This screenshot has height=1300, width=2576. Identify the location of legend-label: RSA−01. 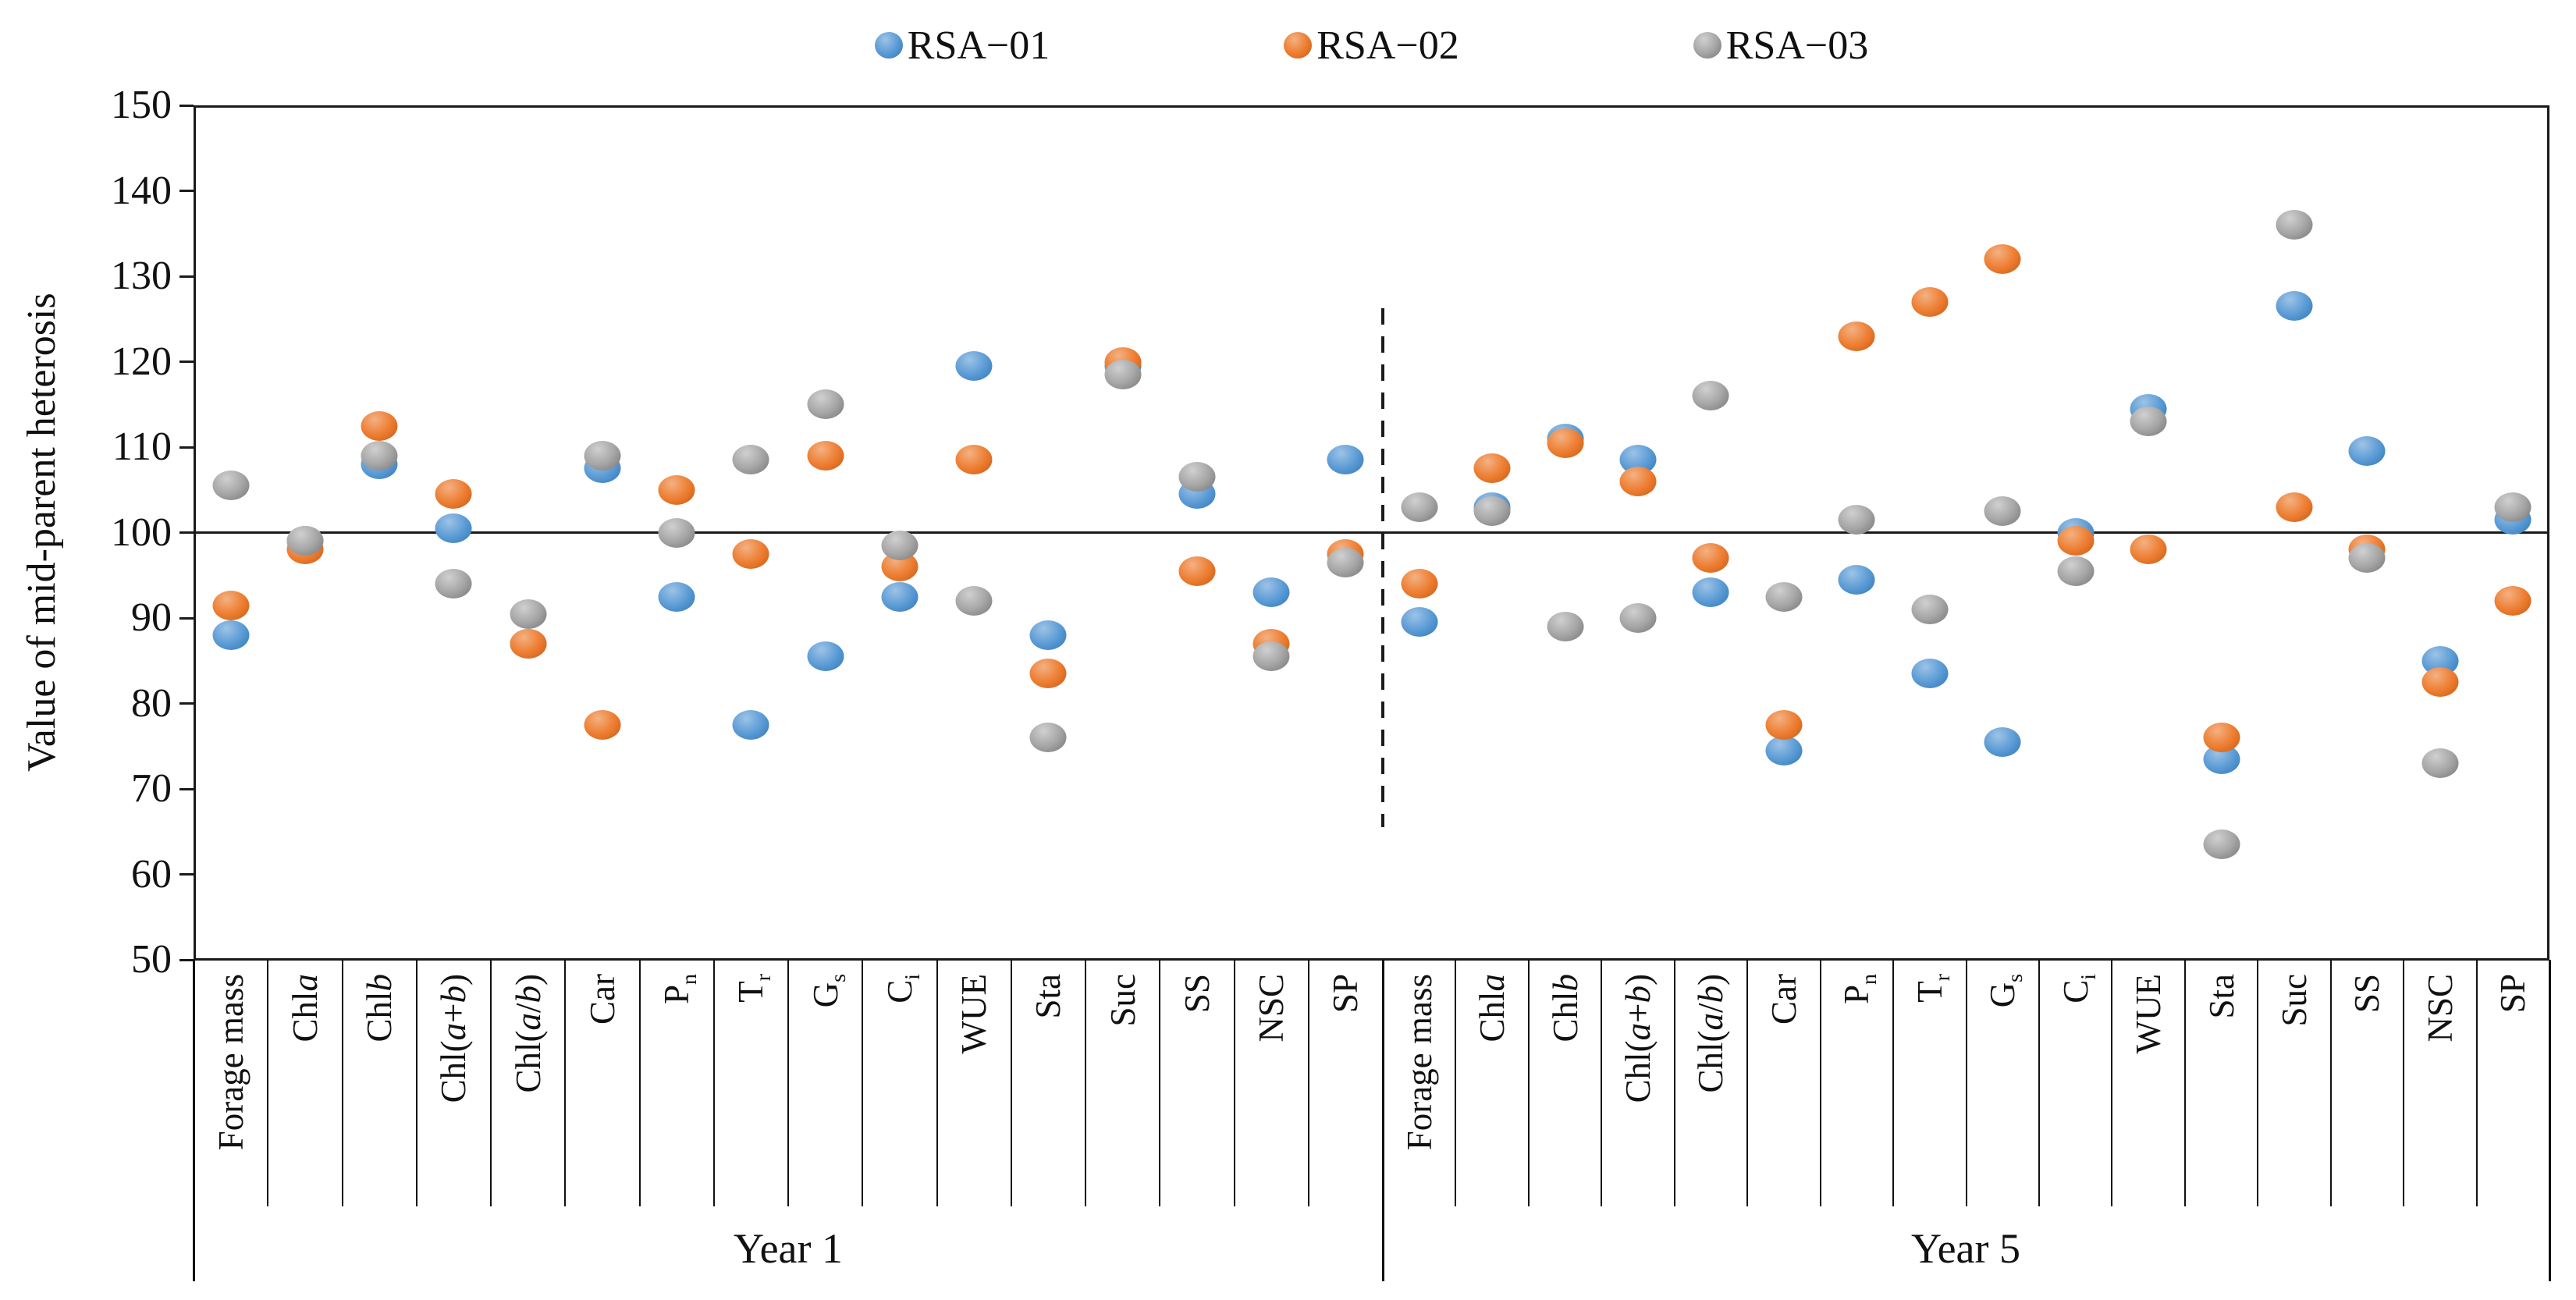
(978, 45).